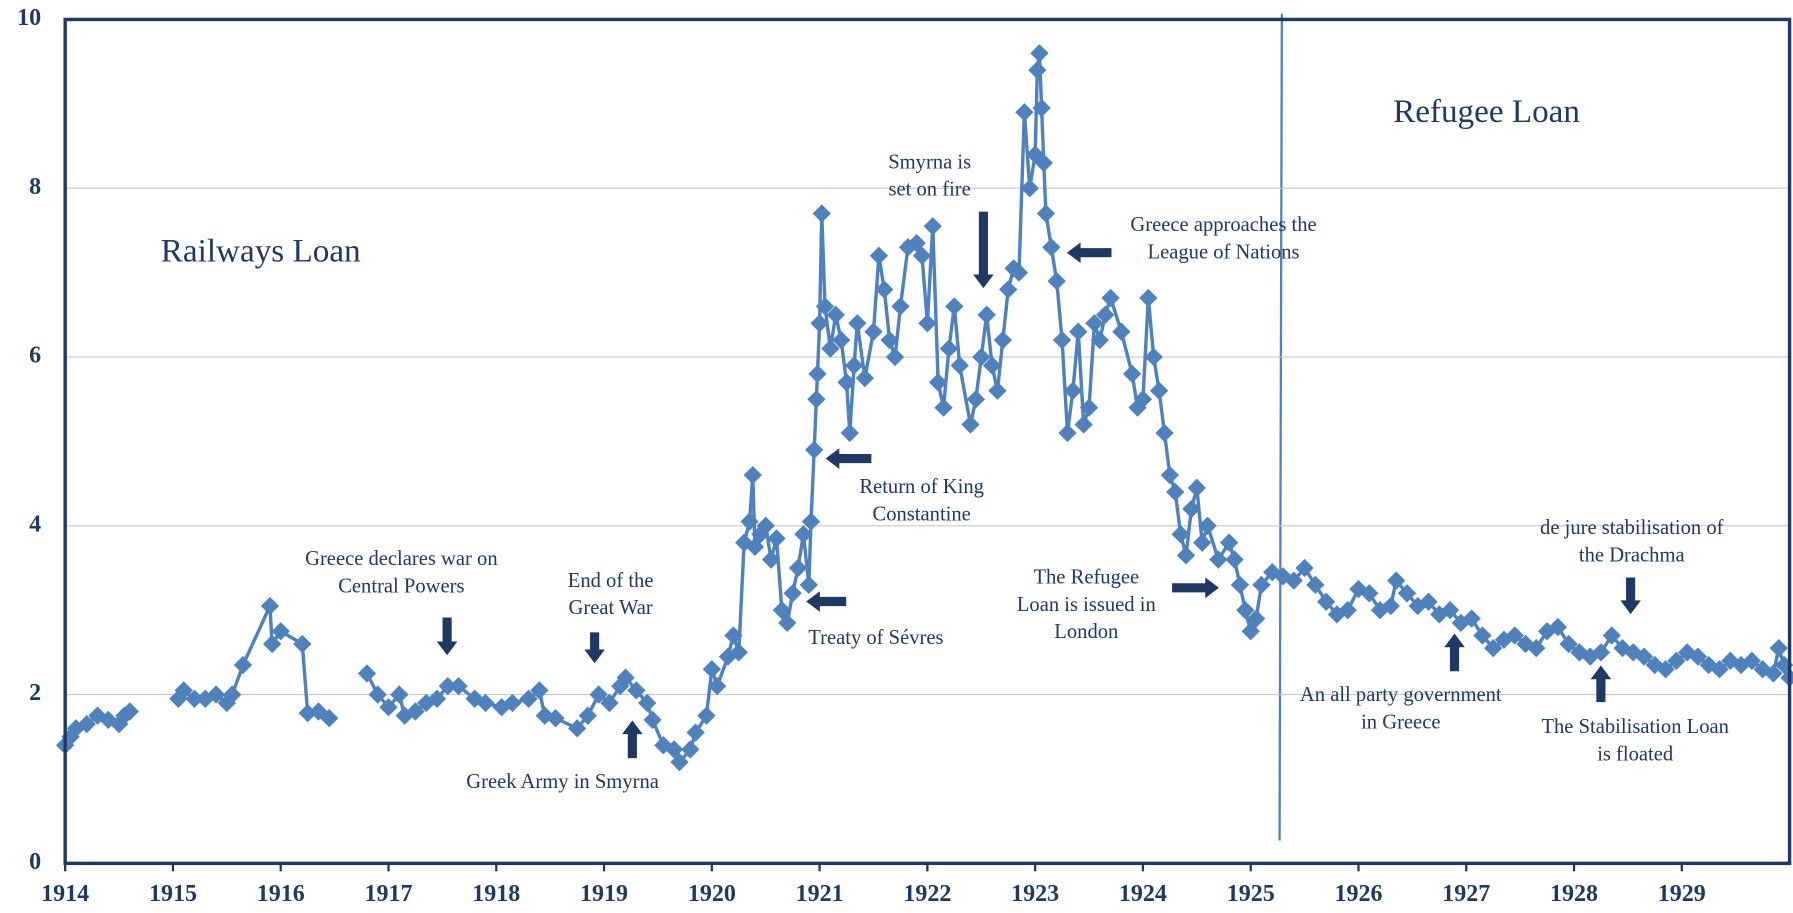 Image resolution: width=1793 pixels, height=913 pixels. Describe the element at coordinates (35, 187) in the screenshot. I see `y-tick-label: 8` at that location.